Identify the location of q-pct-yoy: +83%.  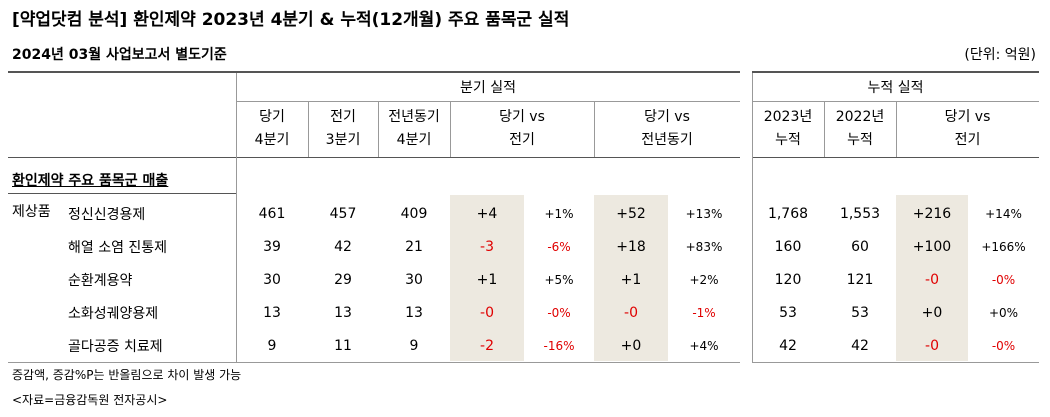
(704, 246).